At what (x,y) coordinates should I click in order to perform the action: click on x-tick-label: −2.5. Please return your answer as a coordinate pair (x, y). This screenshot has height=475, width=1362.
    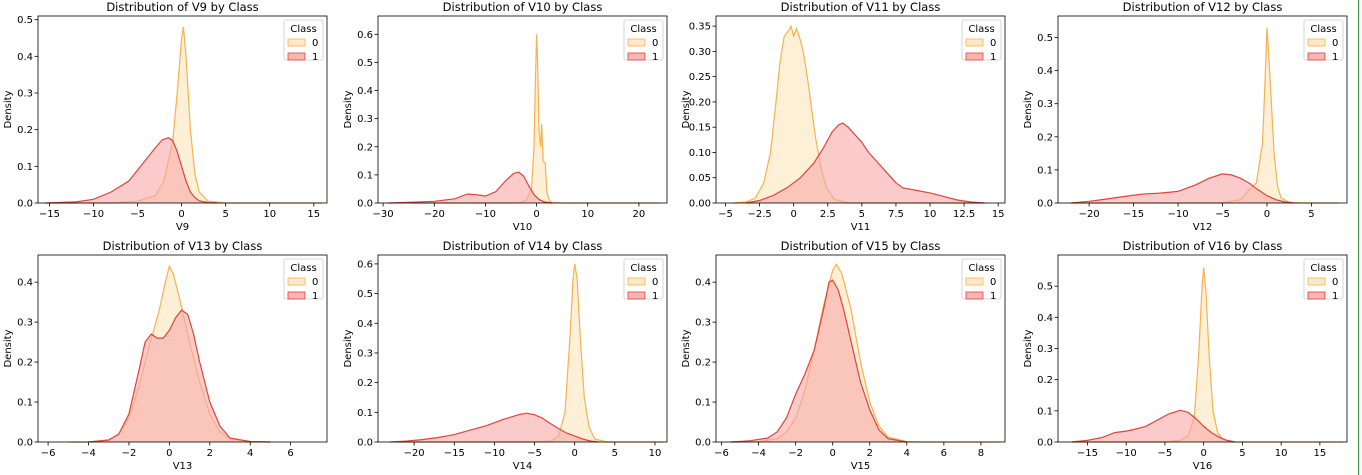
    Looking at the image, I should click on (759, 214).